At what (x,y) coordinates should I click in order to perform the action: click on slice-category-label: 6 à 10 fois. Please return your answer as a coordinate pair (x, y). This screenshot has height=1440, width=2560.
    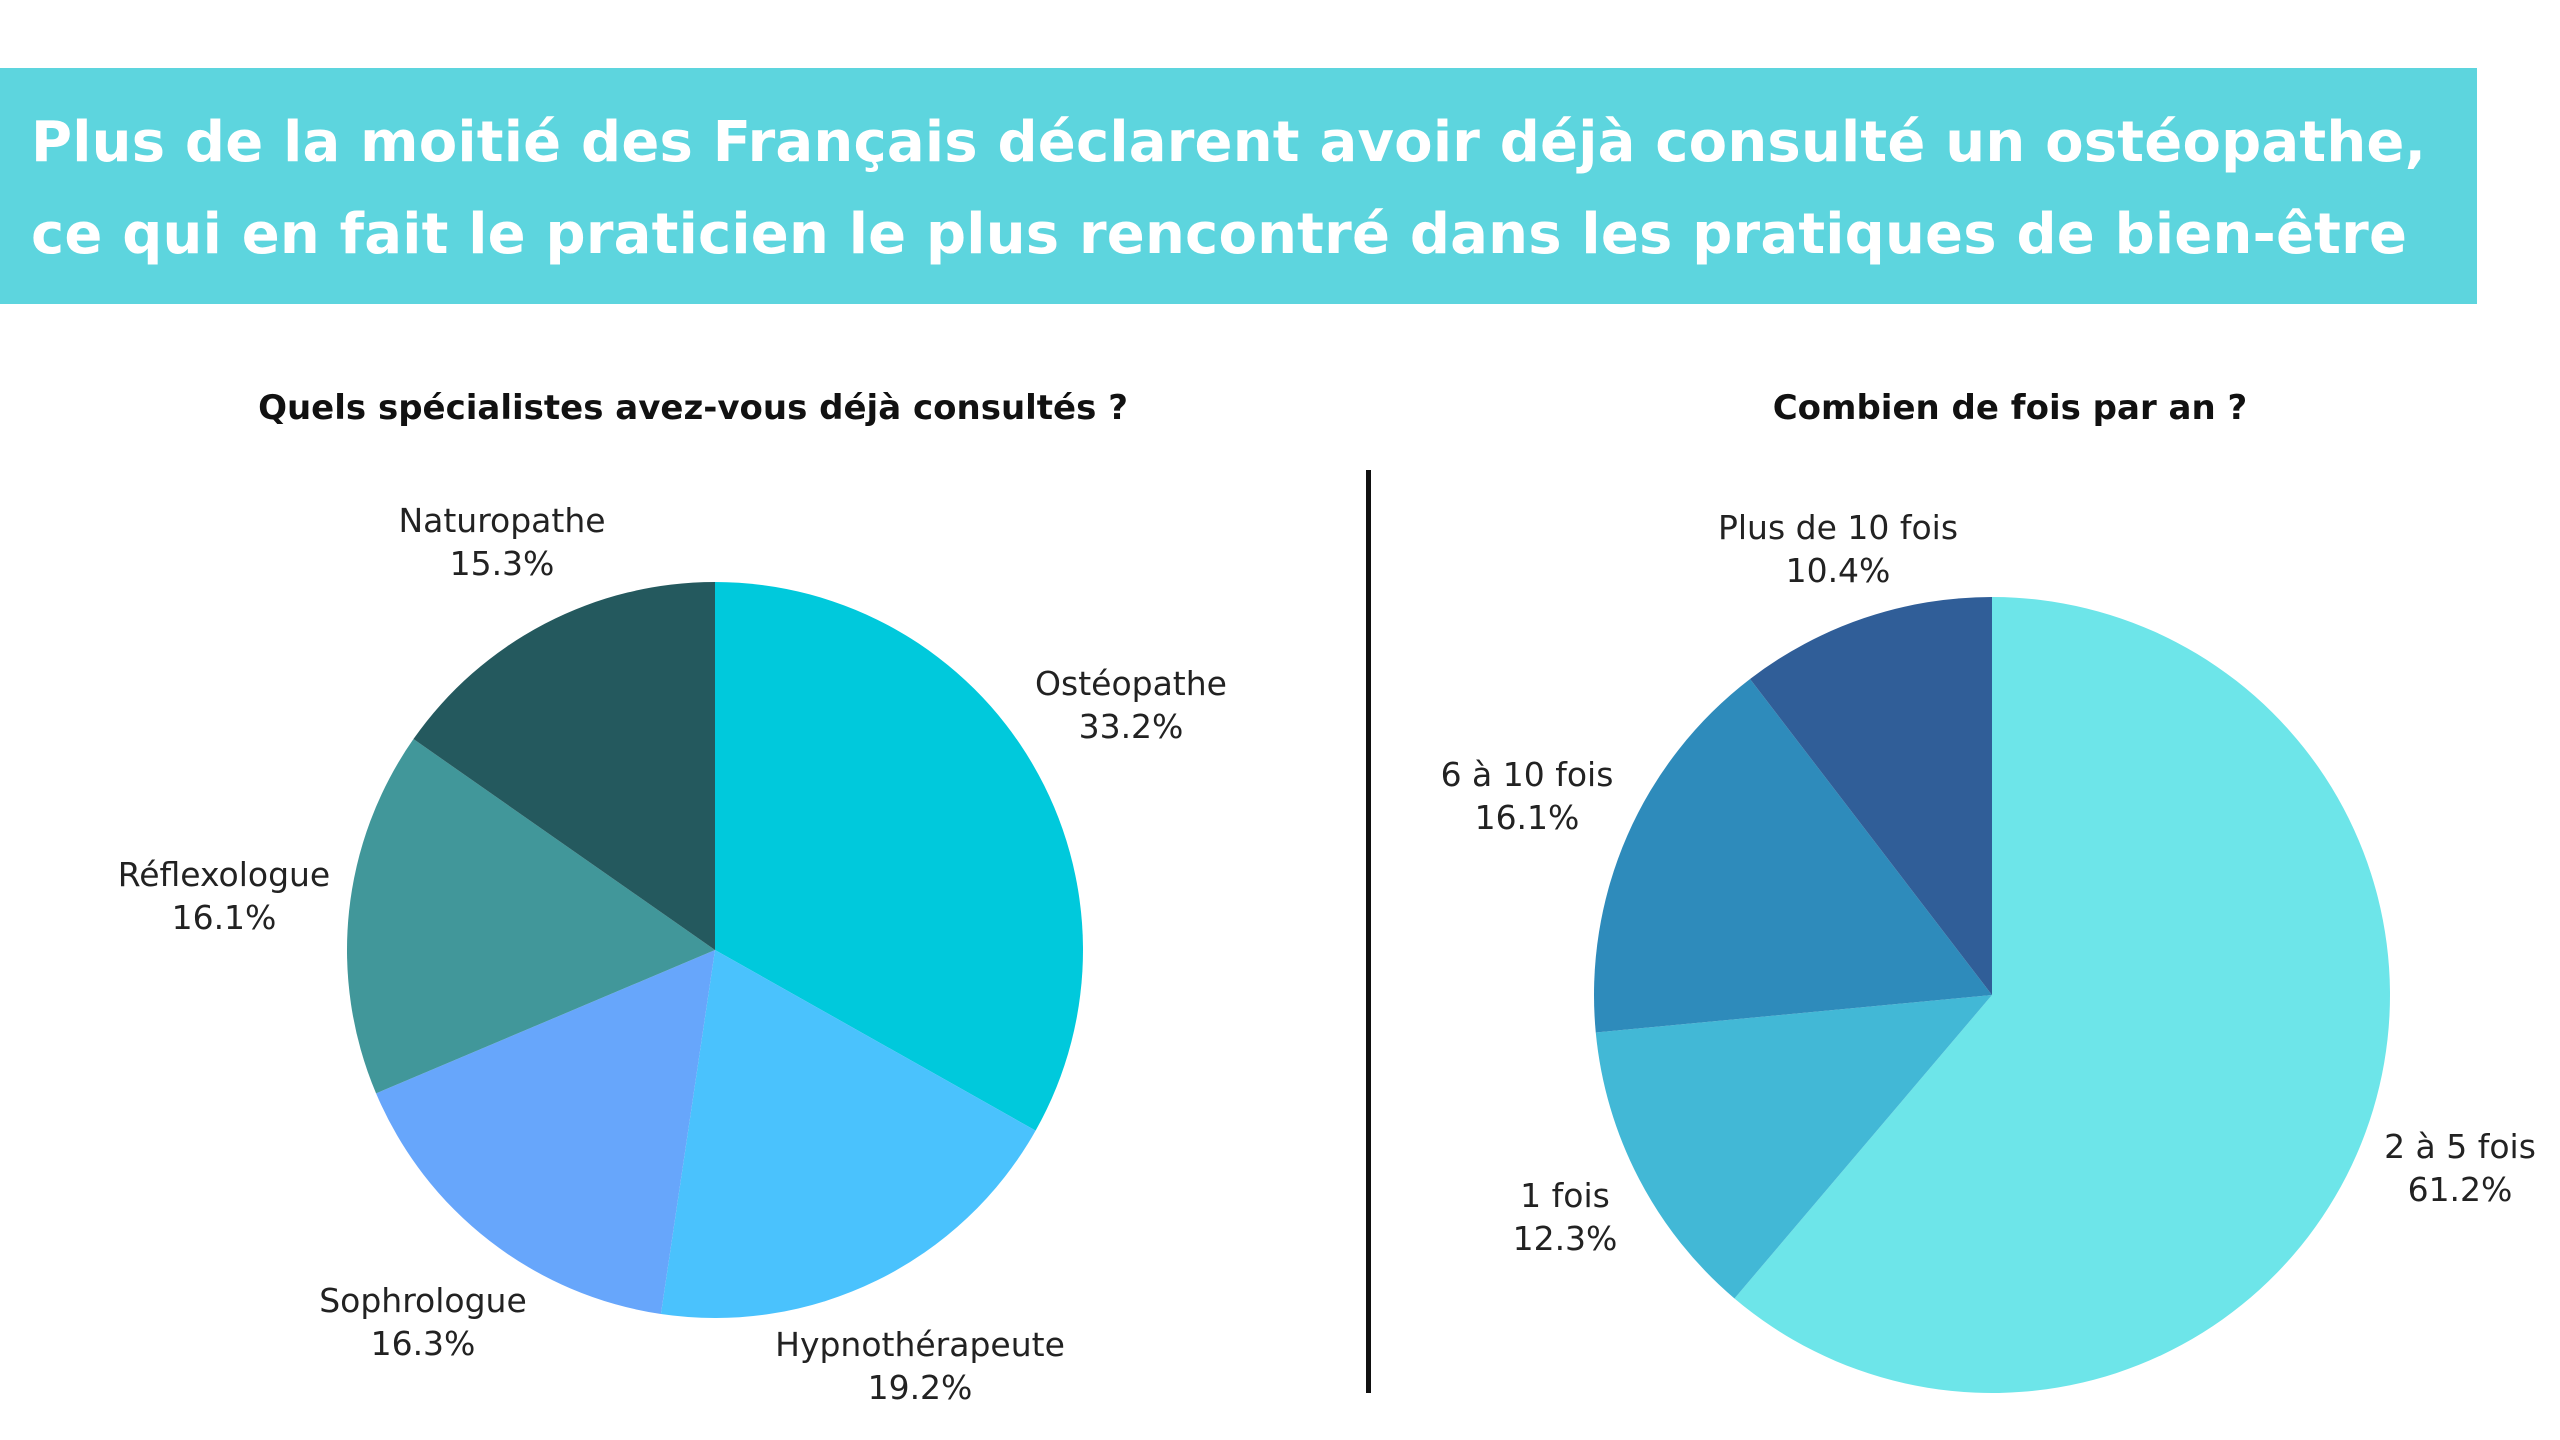
    Looking at the image, I should click on (1527, 774).